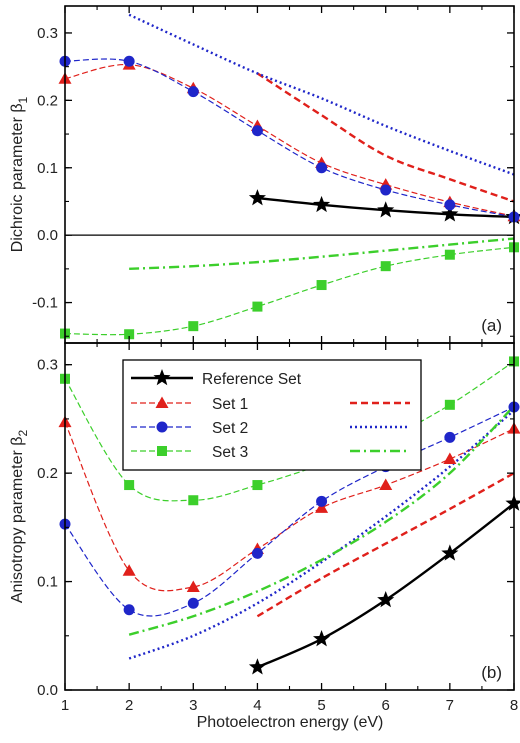 This screenshot has height=743, width=520. What do you see at coordinates (230, 404) in the screenshot?
I see `legend-label-set1: Set 1` at bounding box center [230, 404].